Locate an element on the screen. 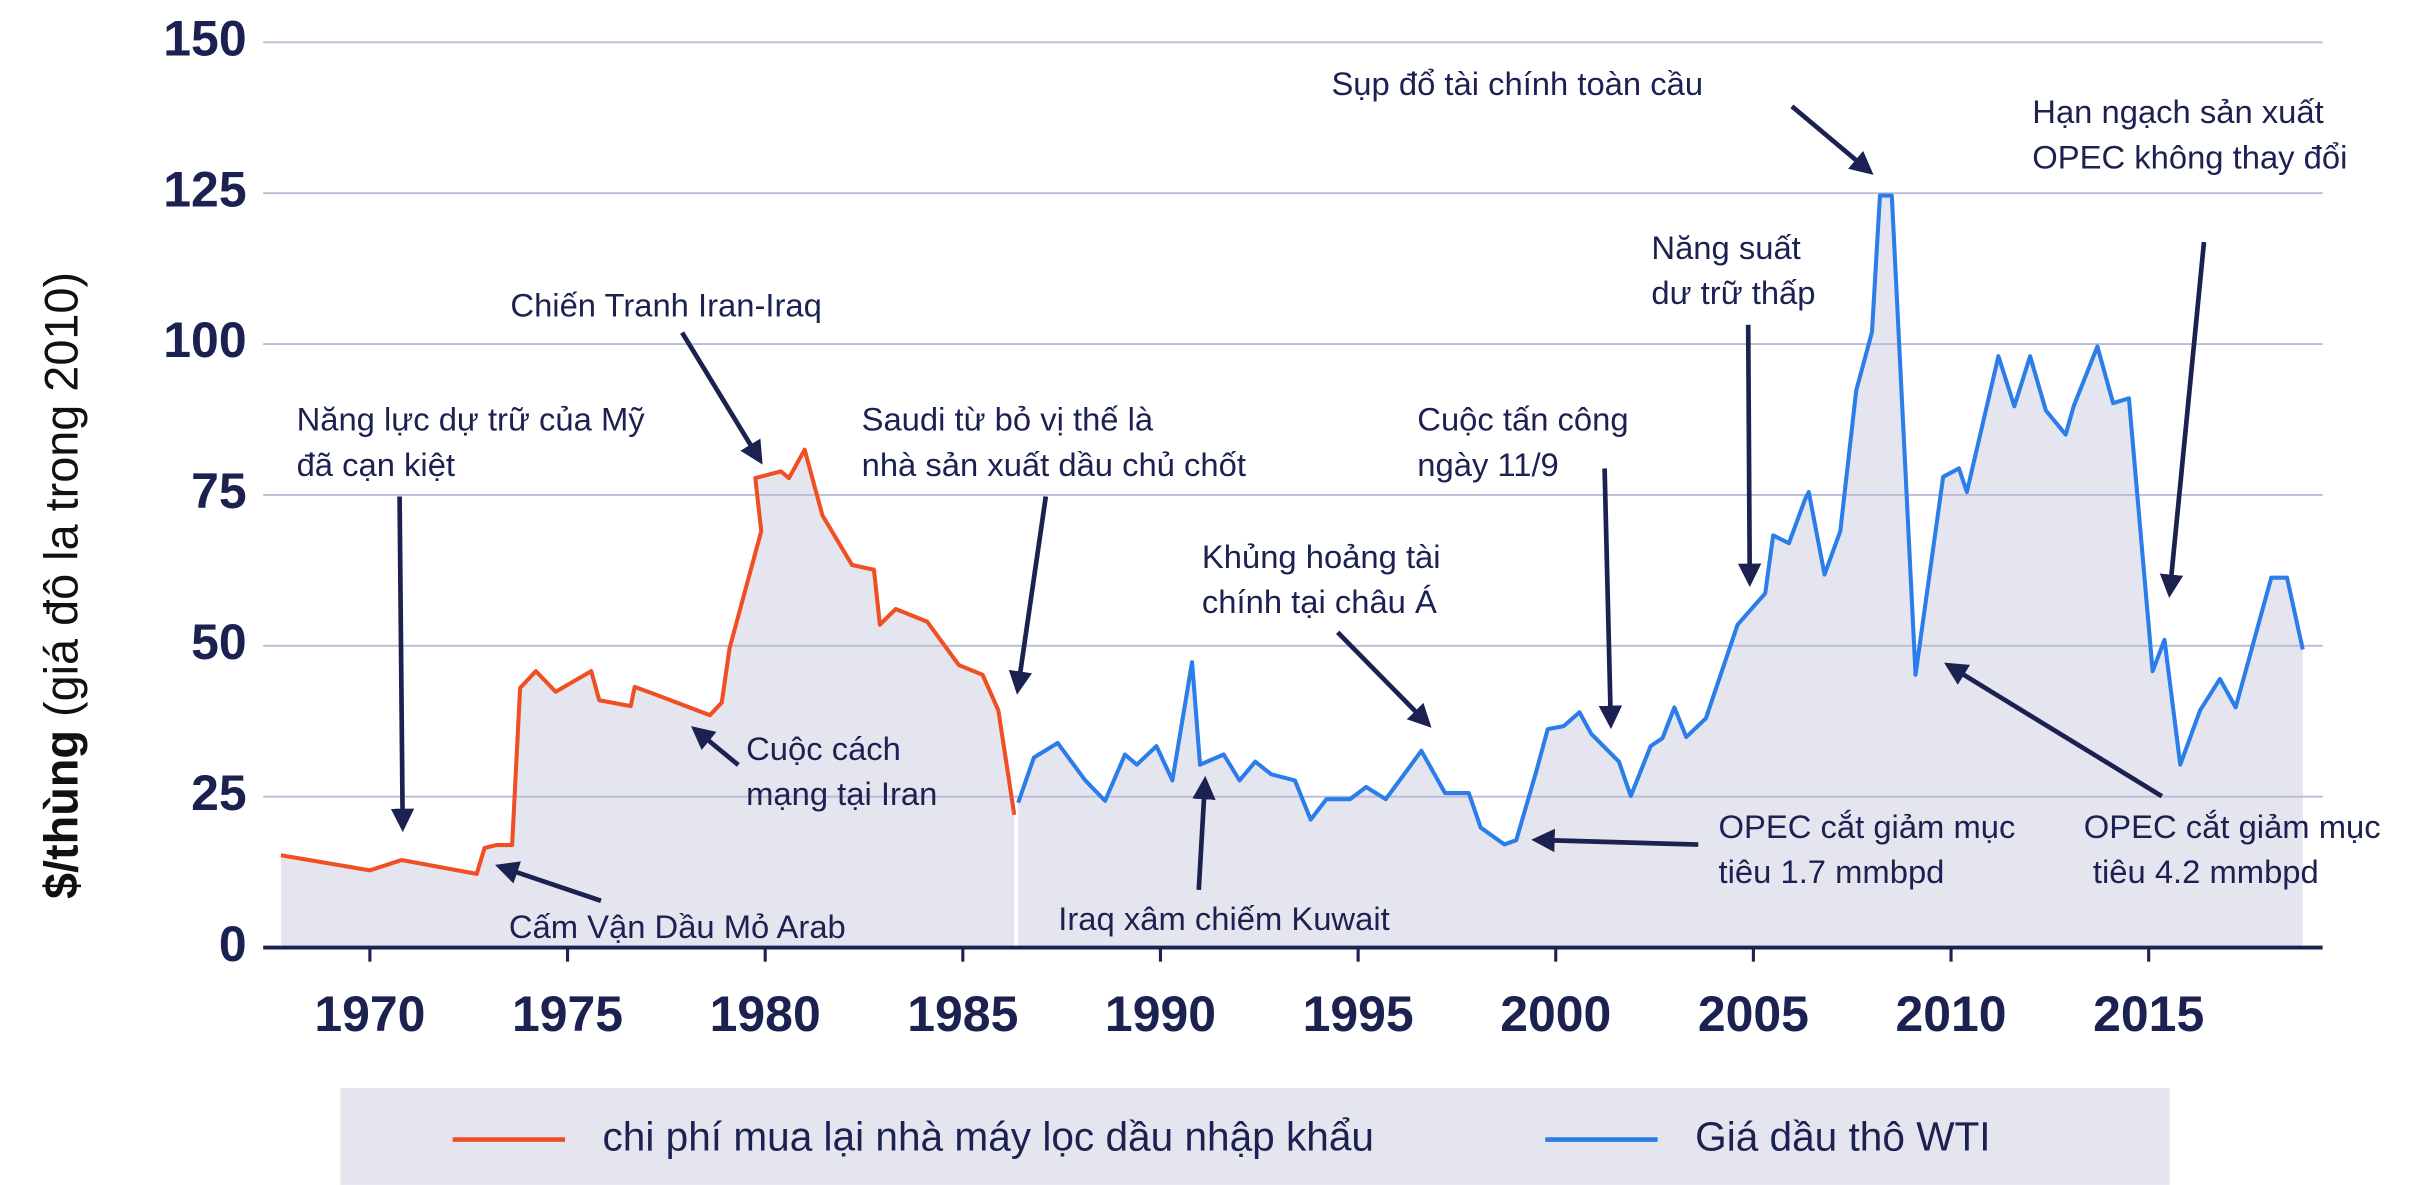  y-label-bold: $/thùng is located at coordinates (62, 814).